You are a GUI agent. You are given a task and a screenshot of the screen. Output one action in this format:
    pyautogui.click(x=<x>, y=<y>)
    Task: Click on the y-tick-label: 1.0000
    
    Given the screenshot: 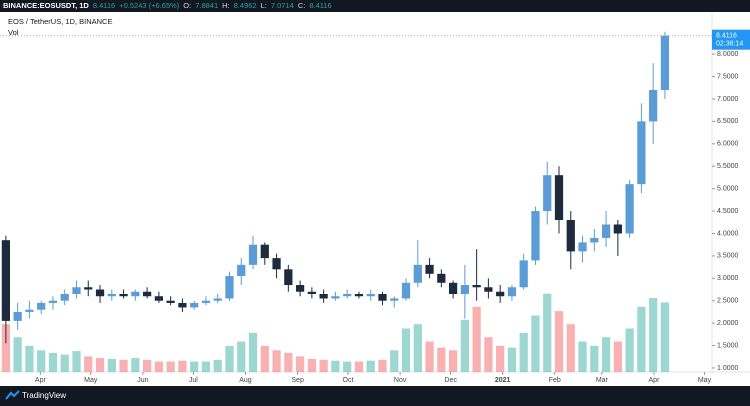 What is the action you would take?
    pyautogui.click(x=728, y=368)
    